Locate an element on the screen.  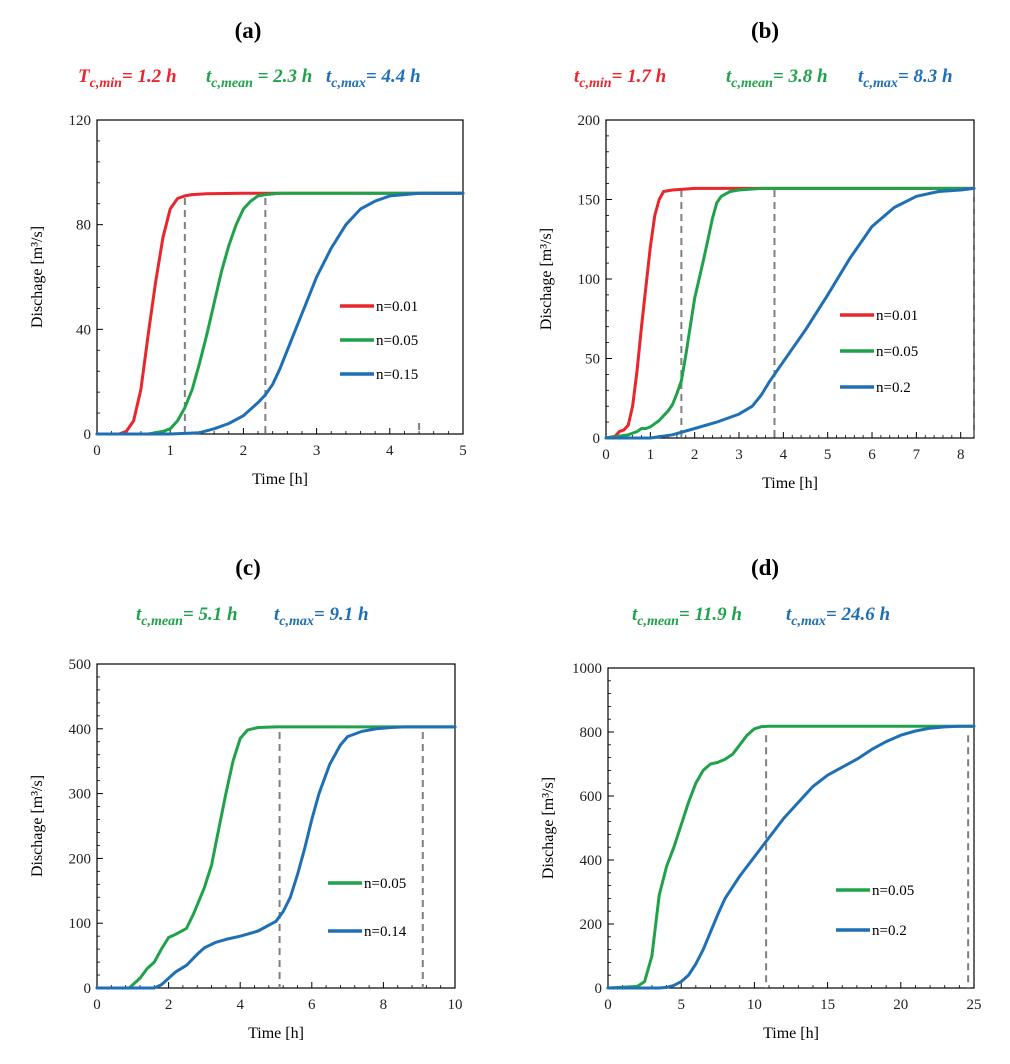
panel-a-x-tick-label: 0 is located at coordinates (97, 451).